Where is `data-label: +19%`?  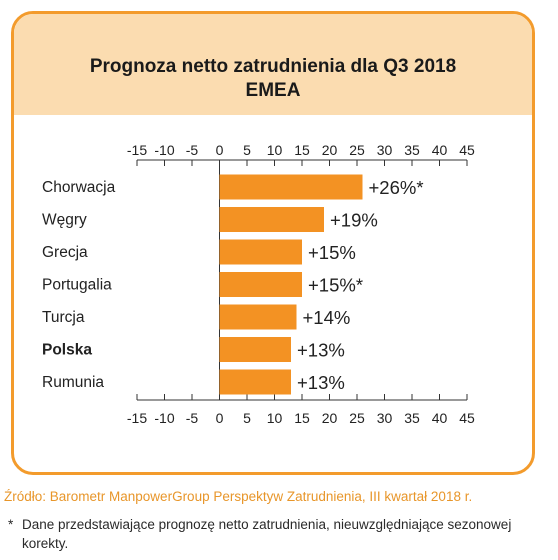
data-label: +19% is located at coordinates (354, 220).